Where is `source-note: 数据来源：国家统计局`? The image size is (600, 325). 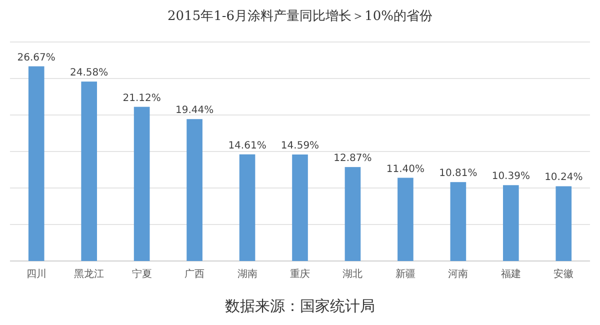 source-note: 数据来源：国家统计局 is located at coordinates (300, 306).